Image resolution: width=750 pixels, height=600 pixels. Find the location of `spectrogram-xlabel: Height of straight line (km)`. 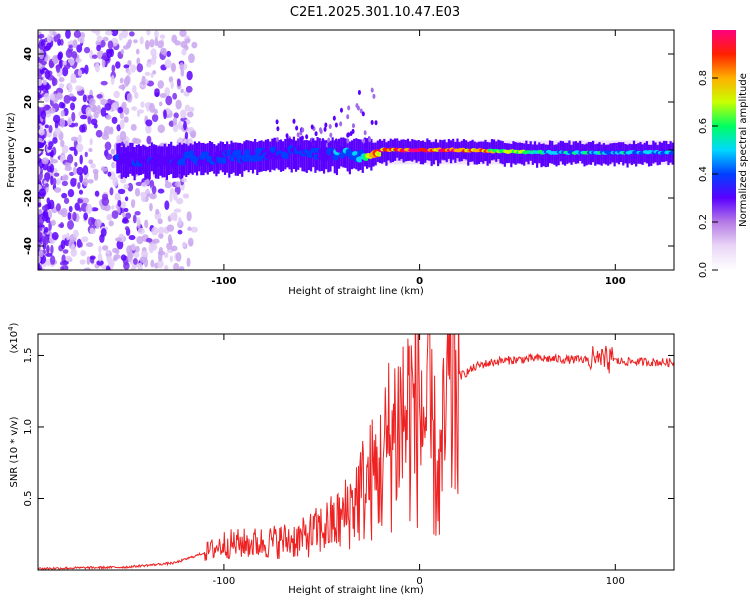

spectrogram-xlabel: Height of straight line (km) is located at coordinates (356, 291).